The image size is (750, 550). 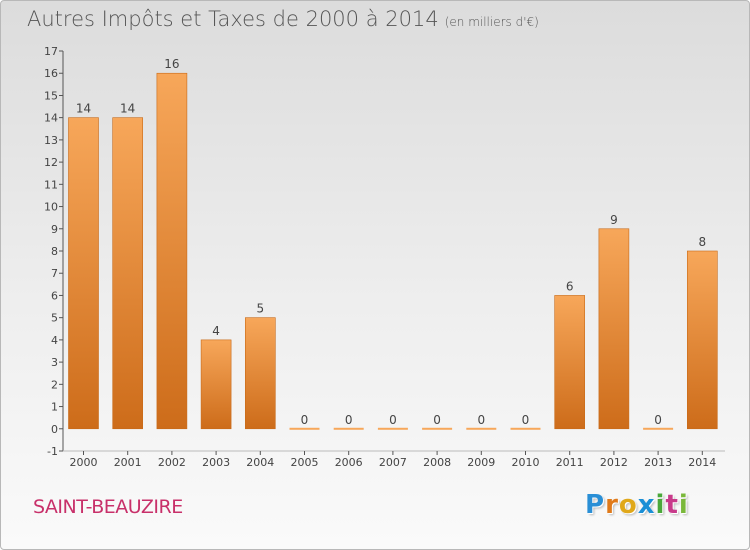 I want to click on y-tick-label: 3, so click(x=54, y=362).